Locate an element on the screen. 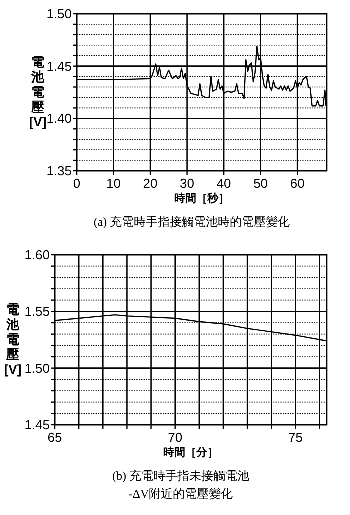 This screenshot has height=515, width=350. x-axis-title: 時間［秒］ is located at coordinates (202, 198).